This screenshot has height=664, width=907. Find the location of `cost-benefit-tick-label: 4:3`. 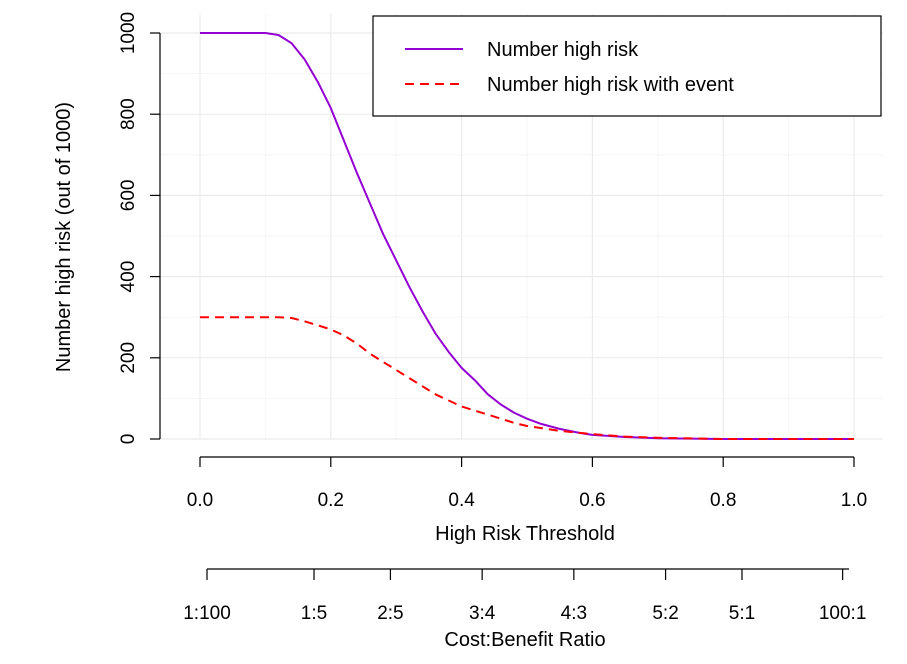

cost-benefit-tick-label: 4:3 is located at coordinates (574, 613).